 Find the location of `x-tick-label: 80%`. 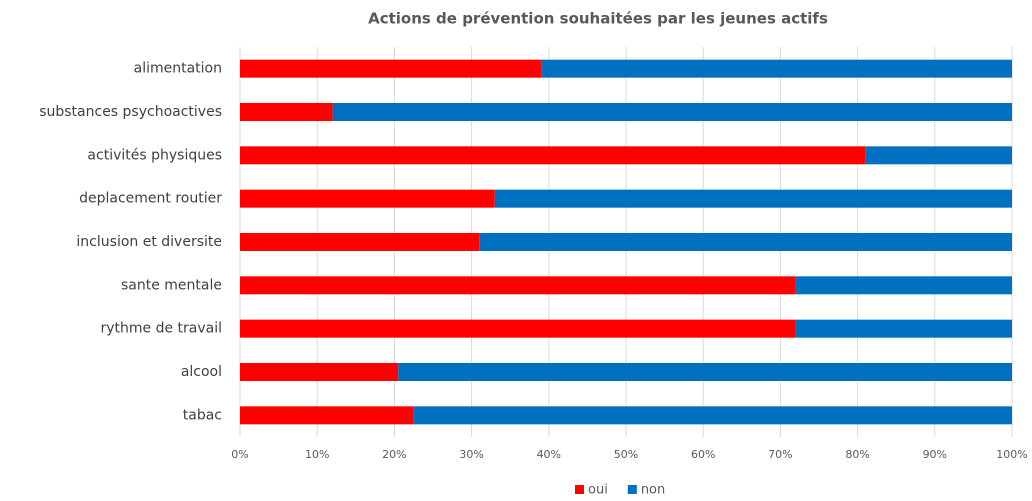

x-tick-label: 80% is located at coordinates (857, 454).